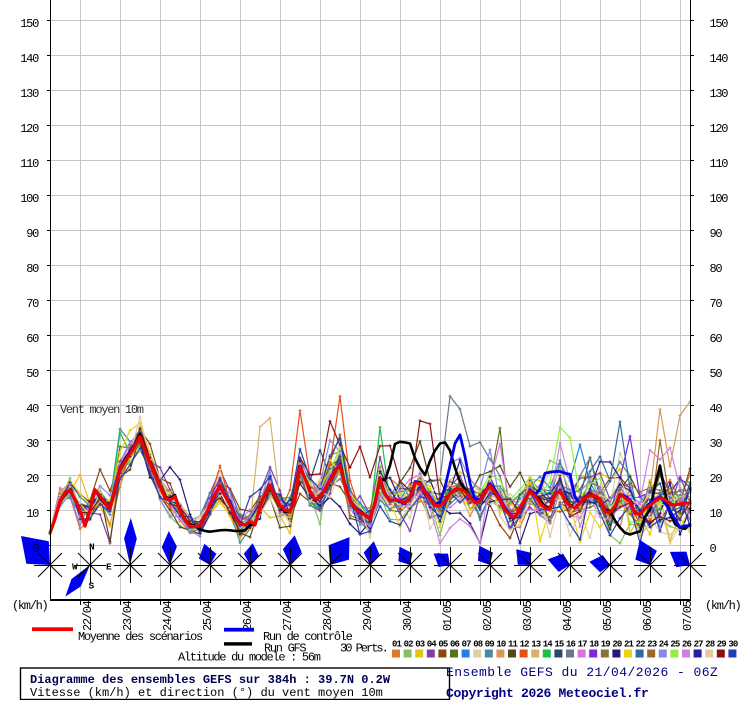 Image resolution: width=740 pixels, height=705 pixels. Describe the element at coordinates (488, 615) in the screenshot. I see `svg-text: 02/05` at that location.